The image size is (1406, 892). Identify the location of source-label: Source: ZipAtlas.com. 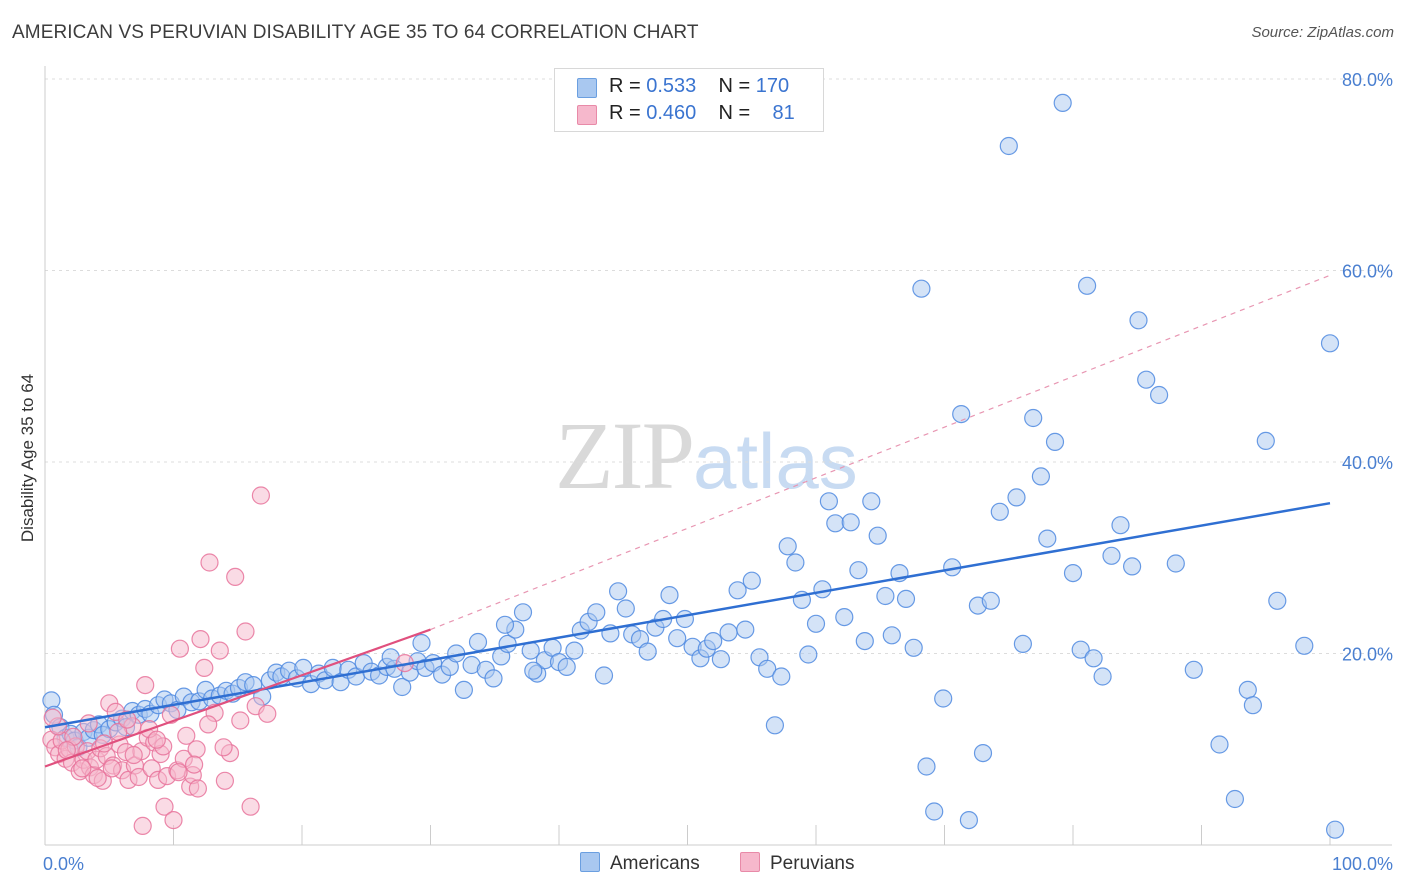
(1322, 32).